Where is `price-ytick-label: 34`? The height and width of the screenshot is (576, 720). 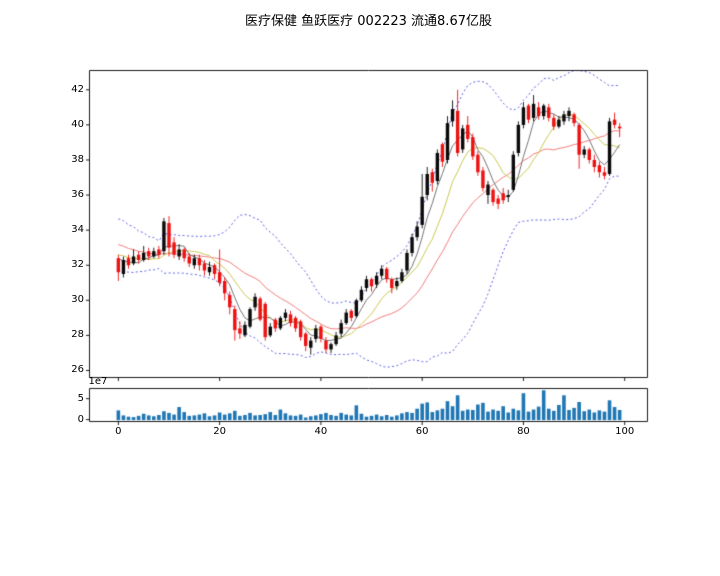
price-ytick-label: 34 is located at coordinates (77, 230).